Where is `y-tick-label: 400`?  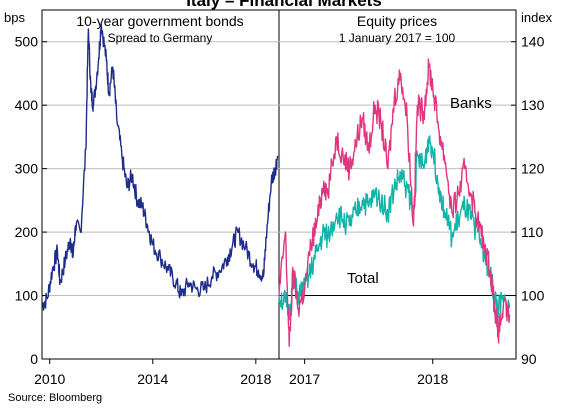
y-tick-label: 400 is located at coordinates (27, 105).